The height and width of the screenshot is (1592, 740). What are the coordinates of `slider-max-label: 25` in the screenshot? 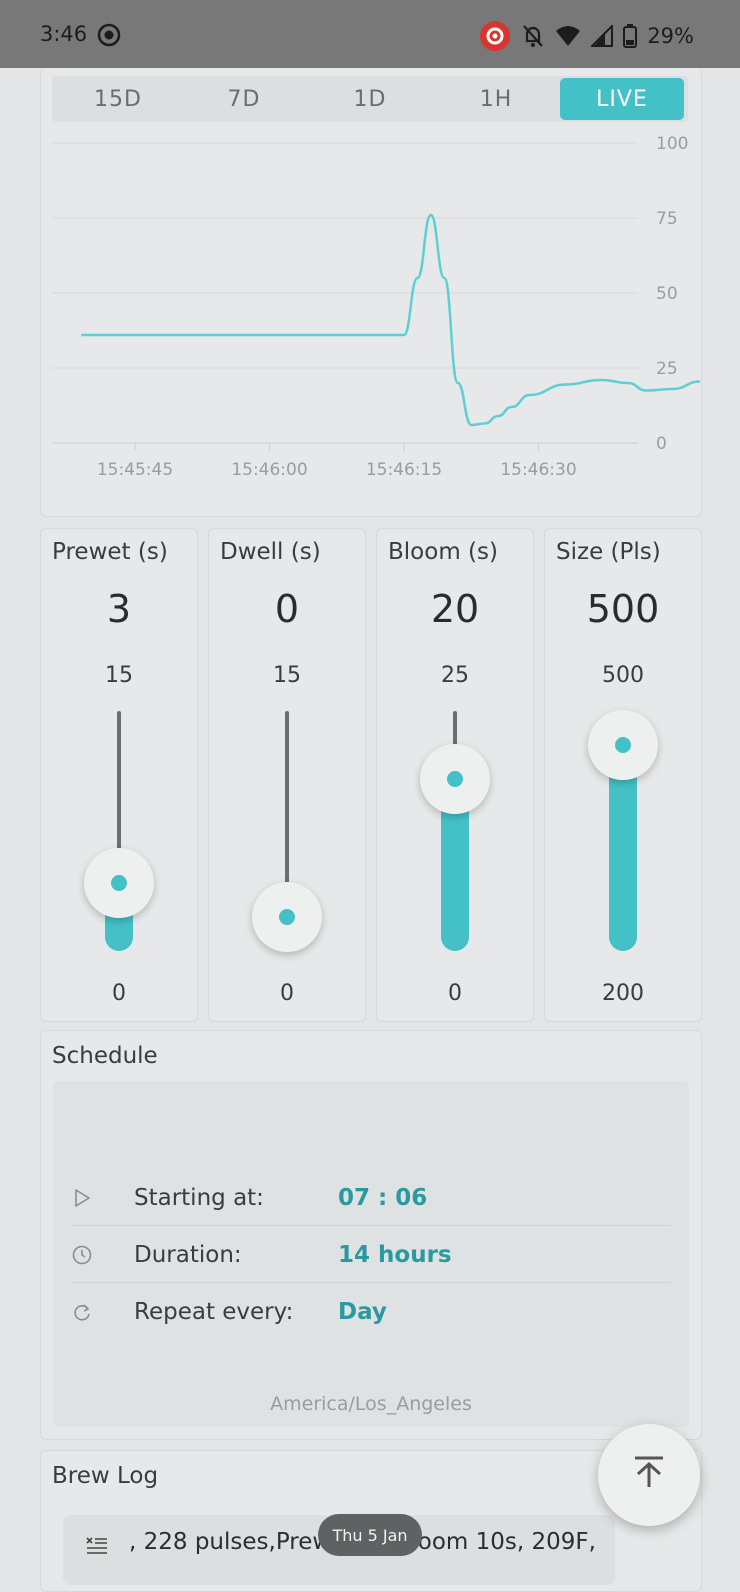 It's located at (455, 675).